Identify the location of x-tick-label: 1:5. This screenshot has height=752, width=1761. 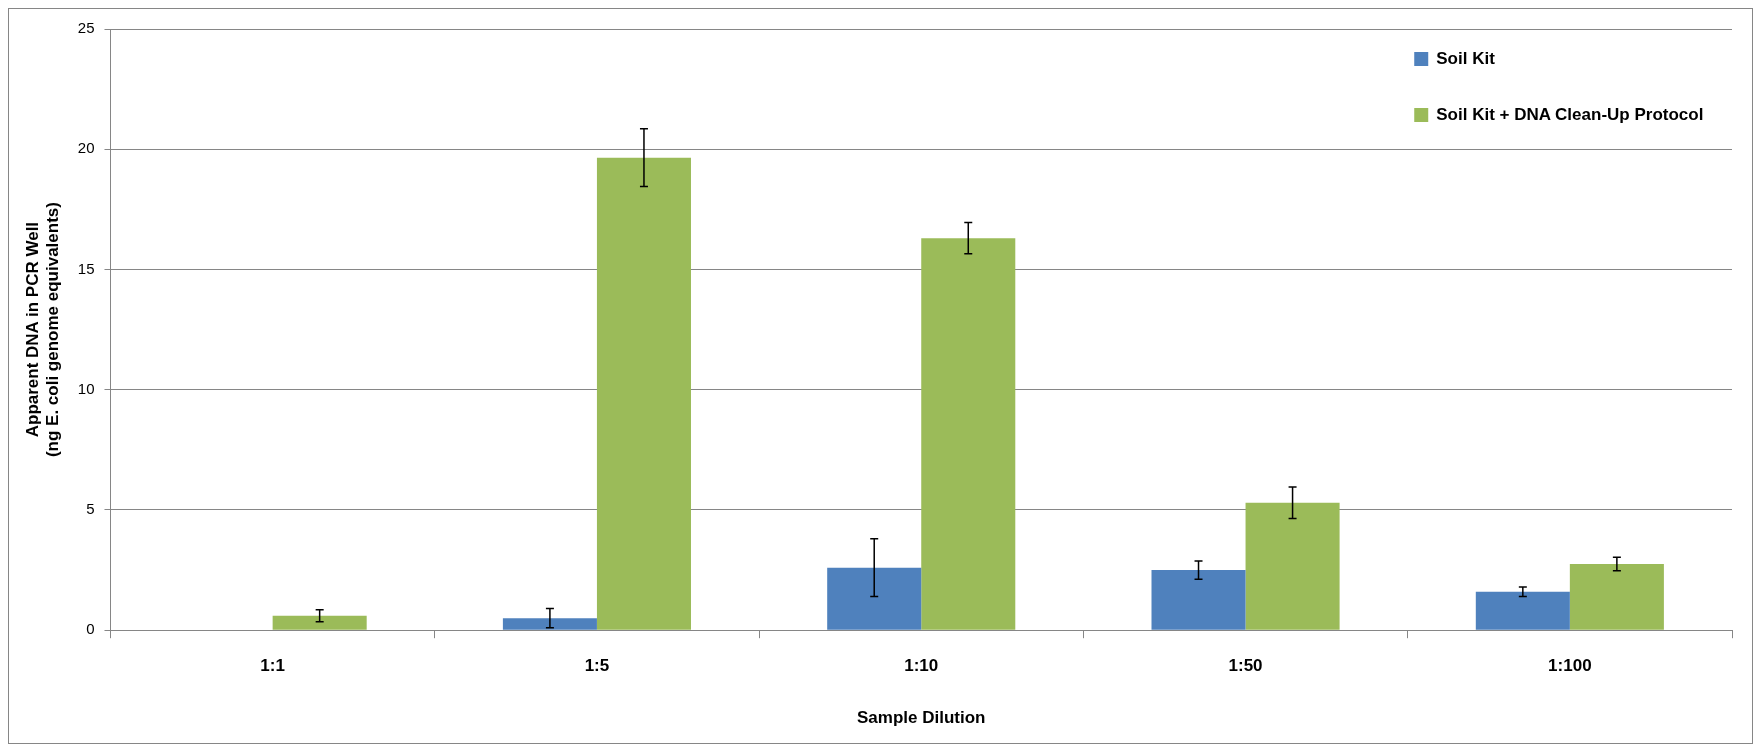
(597, 666).